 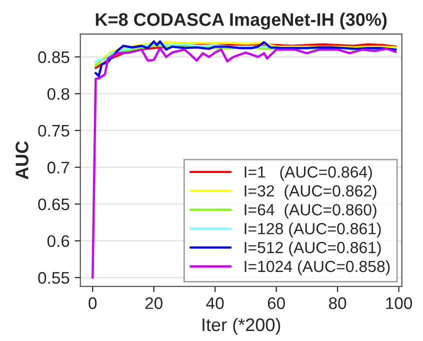 I want to click on legend-label: I=128 (AUC=0.861), so click(x=312, y=230).